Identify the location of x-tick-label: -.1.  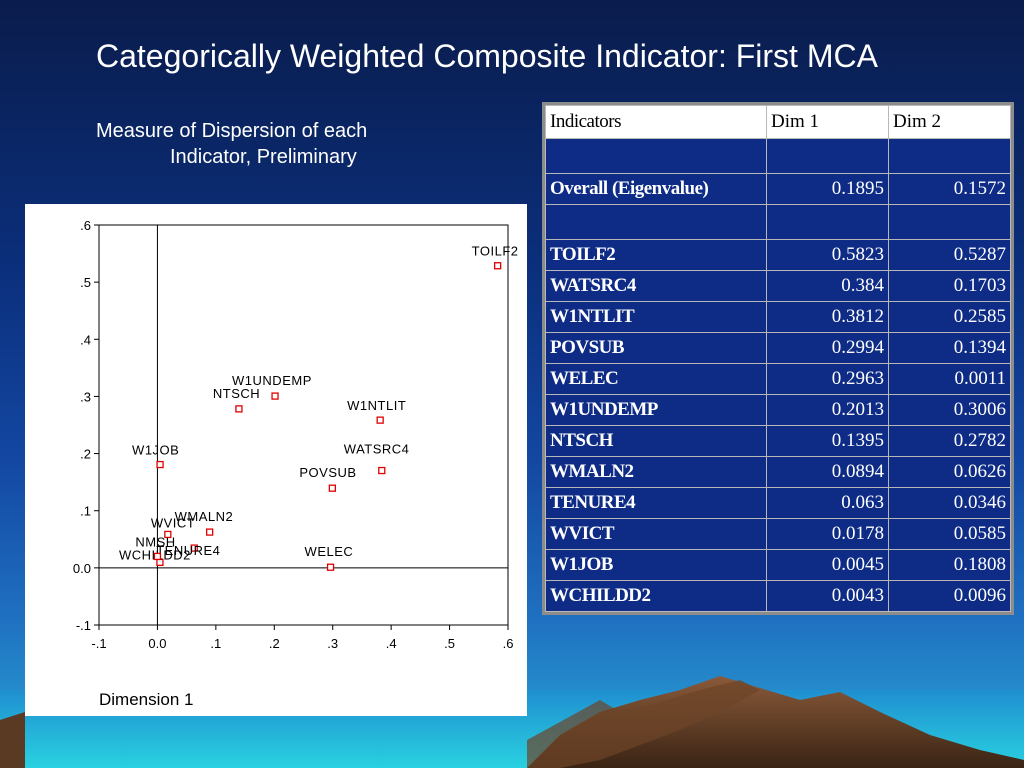
(98, 643).